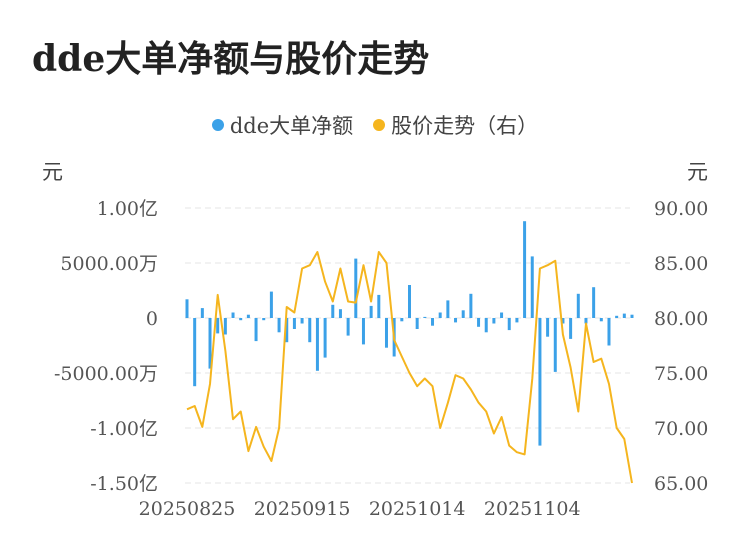  Describe the element at coordinates (681, 319) in the screenshot. I see `right-tick-label: 80.00` at that location.